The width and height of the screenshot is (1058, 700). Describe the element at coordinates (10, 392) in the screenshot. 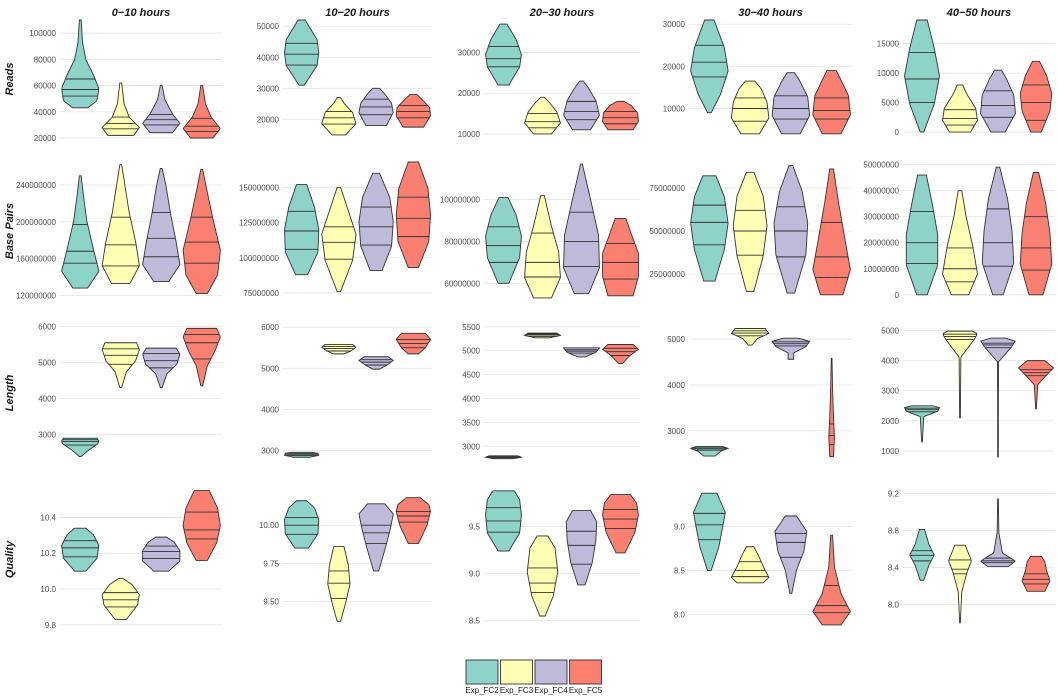

I see `row-strip-label: Length` at that location.